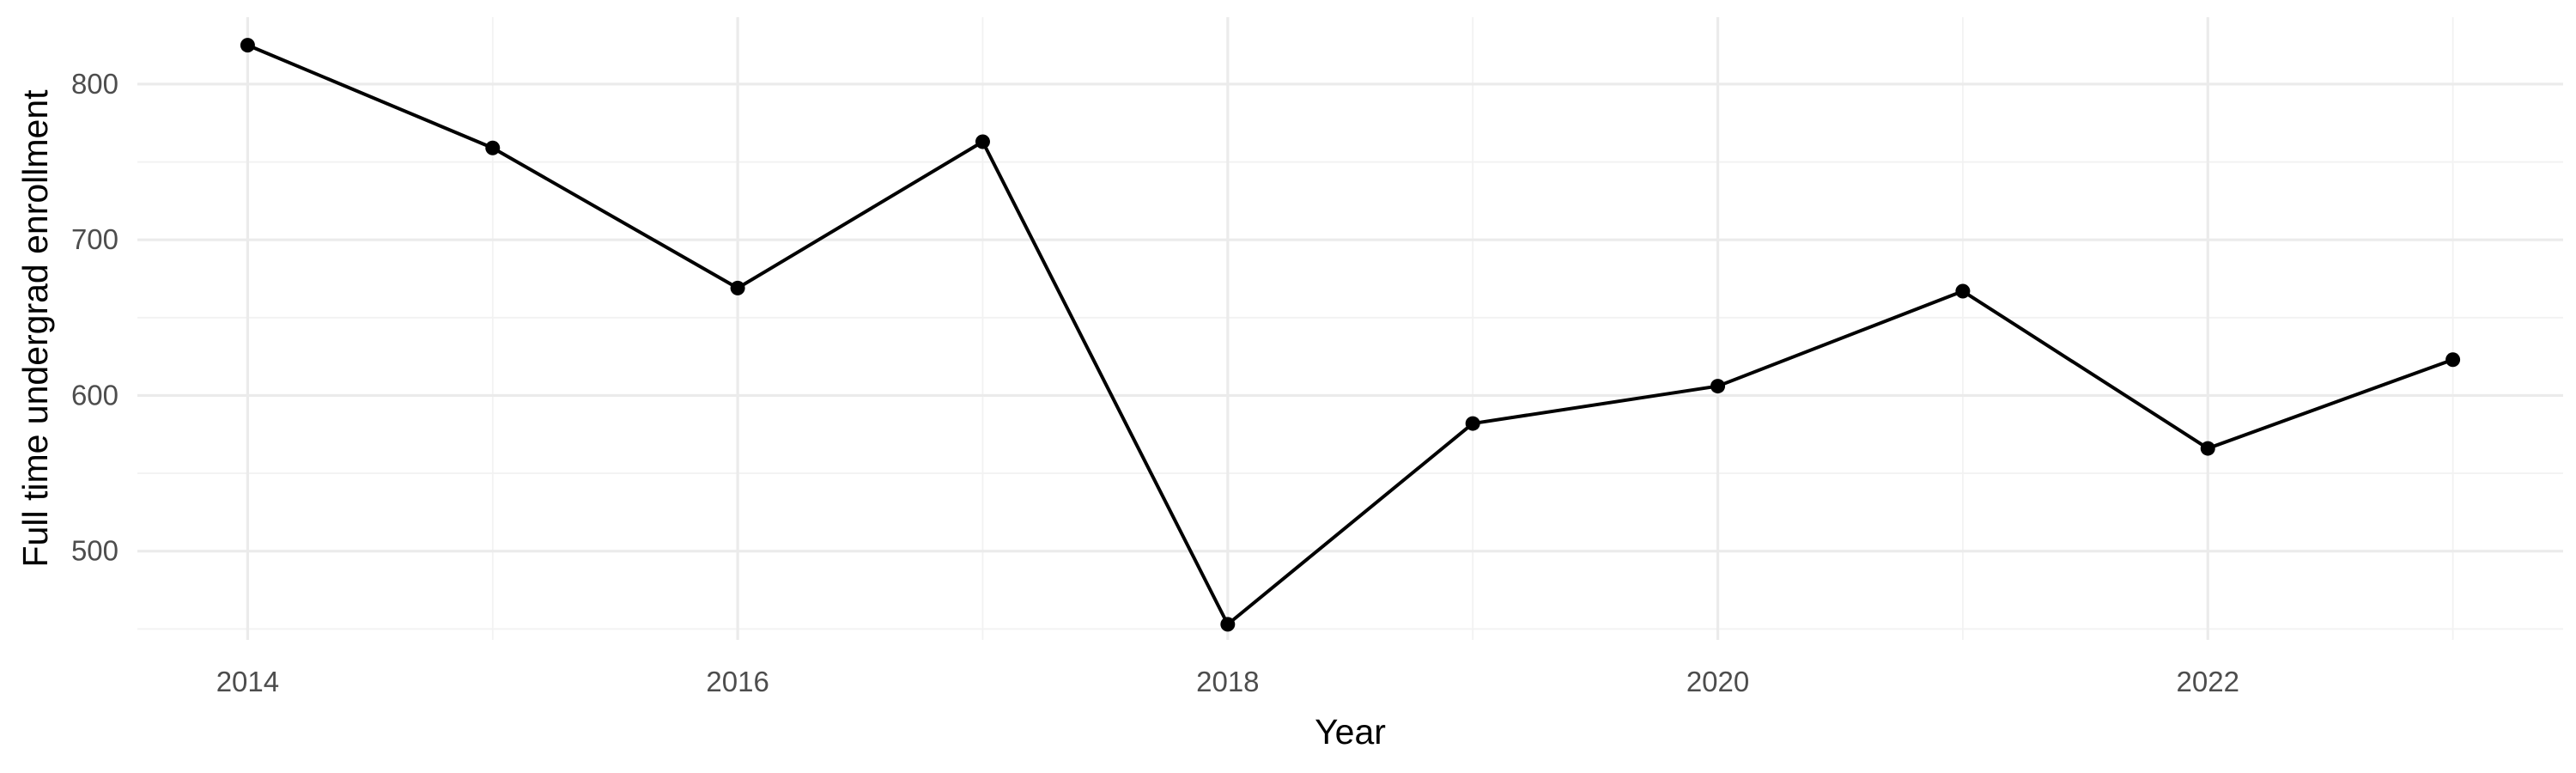 The image size is (2576, 773). What do you see at coordinates (94, 239) in the screenshot?
I see `y-tick-label: 700` at bounding box center [94, 239].